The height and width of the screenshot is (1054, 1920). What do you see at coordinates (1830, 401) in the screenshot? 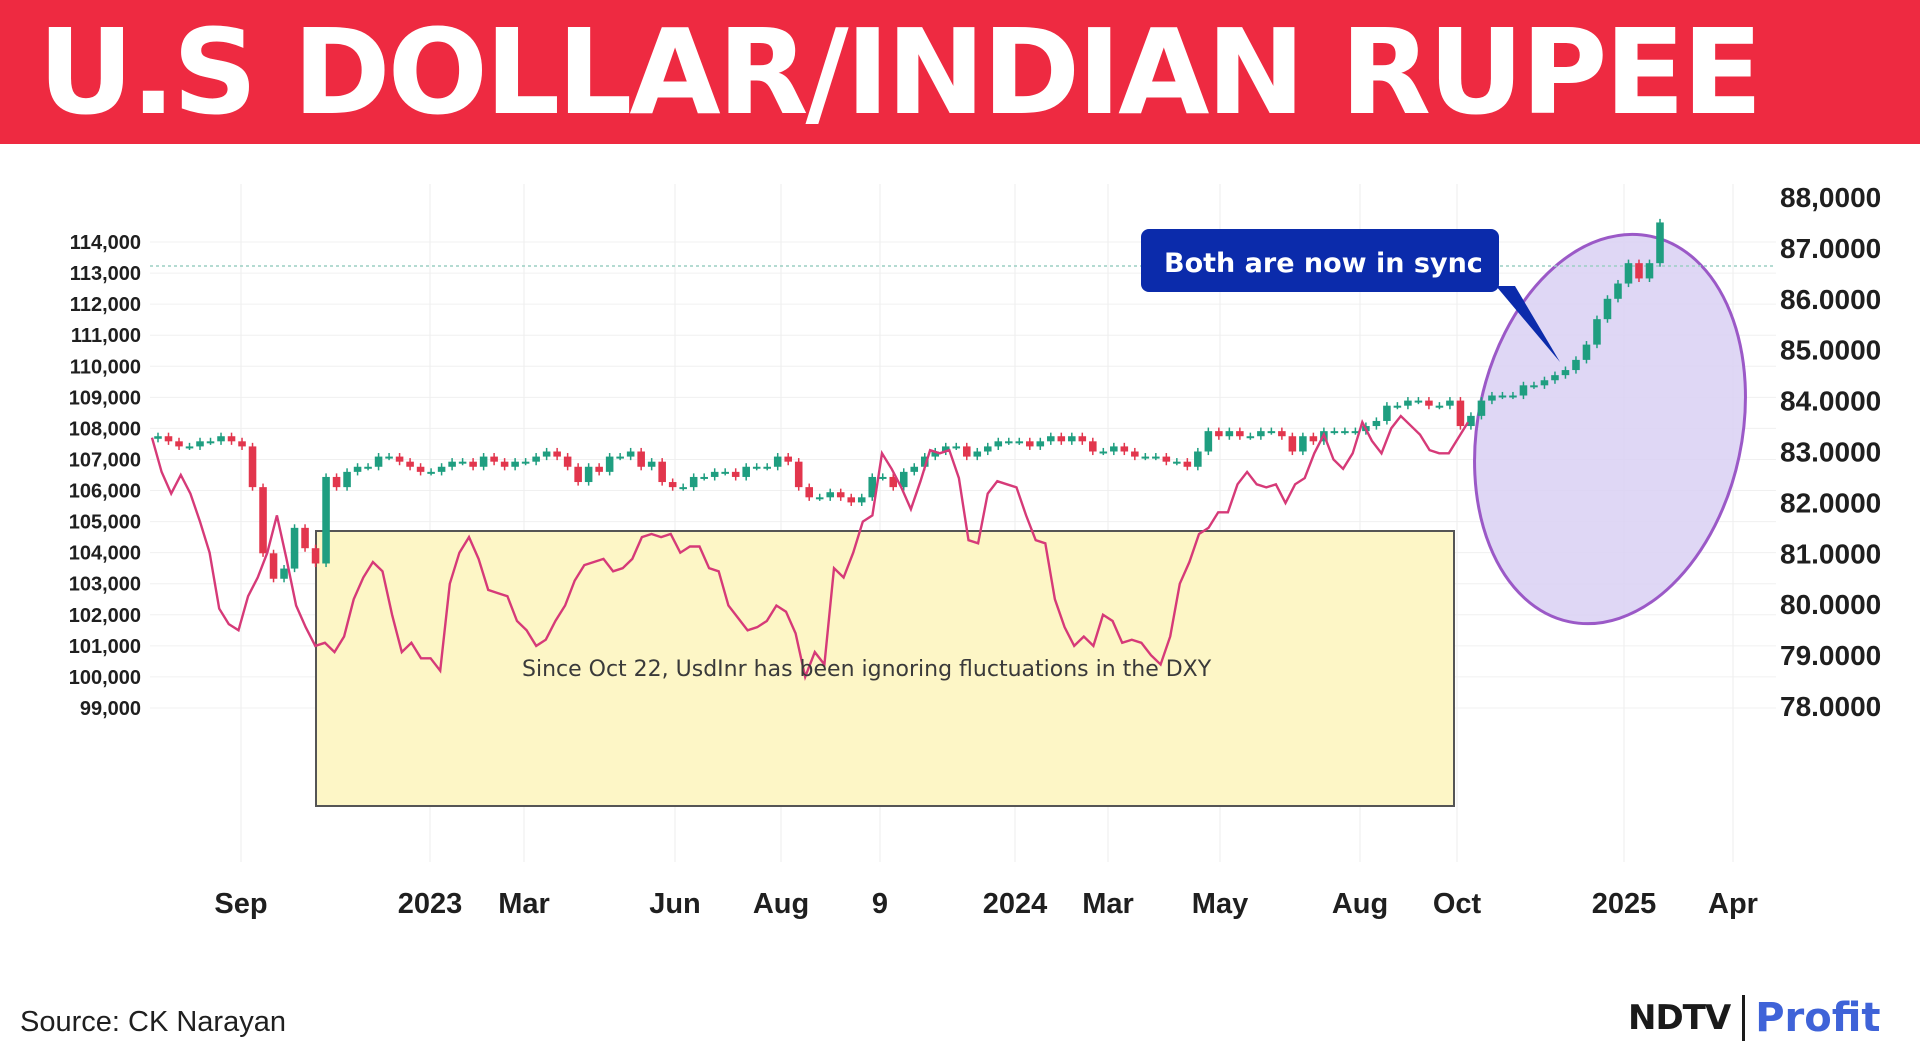
I see `right-tick-label: 84.0000` at bounding box center [1830, 401].